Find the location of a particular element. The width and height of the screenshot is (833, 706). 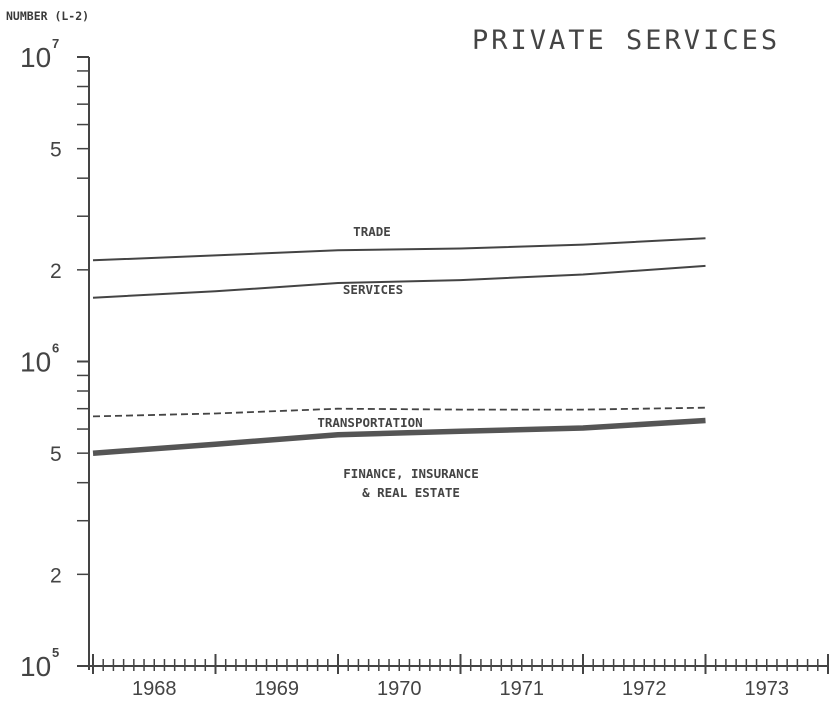

x-tick-label: 1969 is located at coordinates (277, 689).